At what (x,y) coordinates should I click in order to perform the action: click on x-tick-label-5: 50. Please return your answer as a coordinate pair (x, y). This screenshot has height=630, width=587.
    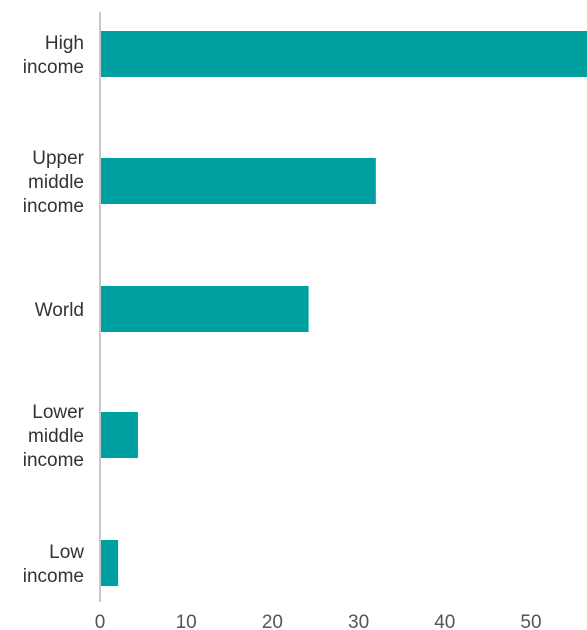
    Looking at the image, I should click on (530, 621).